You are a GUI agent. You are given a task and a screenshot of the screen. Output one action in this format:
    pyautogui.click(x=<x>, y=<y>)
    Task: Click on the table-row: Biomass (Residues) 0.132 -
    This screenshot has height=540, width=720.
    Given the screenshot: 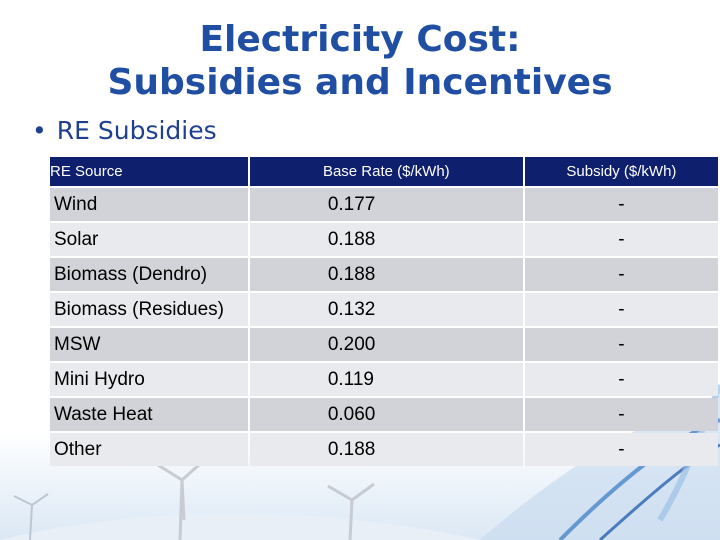 What is the action you would take?
    pyautogui.click(x=384, y=309)
    